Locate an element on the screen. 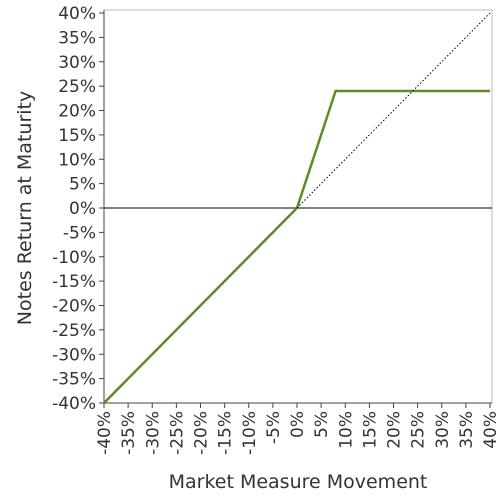 Image resolution: width=500 pixels, height=504 pixels. x-tick-label: -30% is located at coordinates (153, 433).